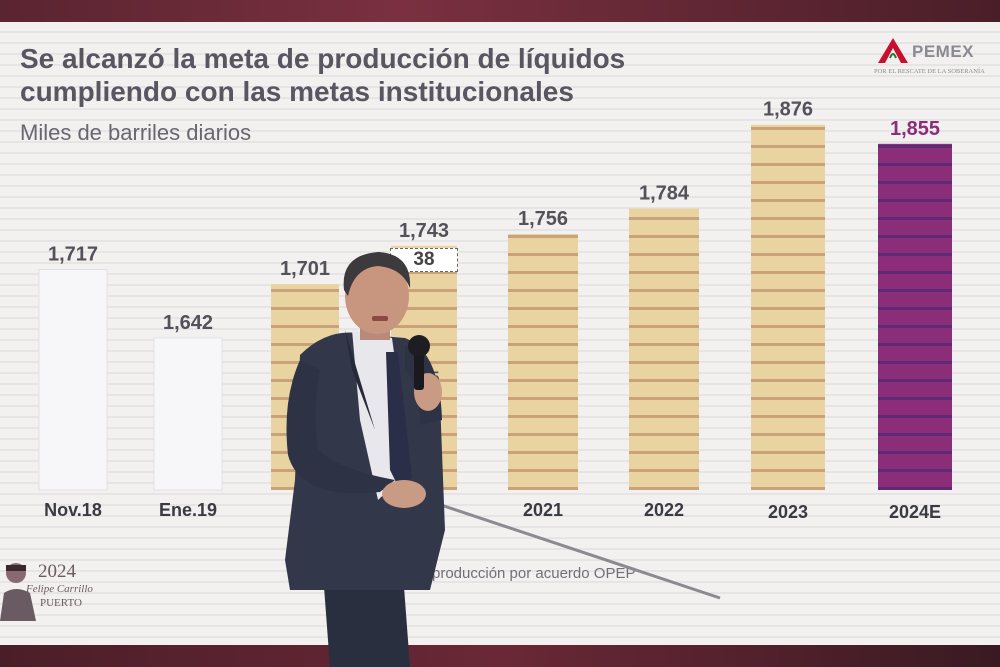 Image resolution: width=1000 pixels, height=667 pixels. What do you see at coordinates (664, 349) in the screenshot?
I see `bar-2022` at bounding box center [664, 349].